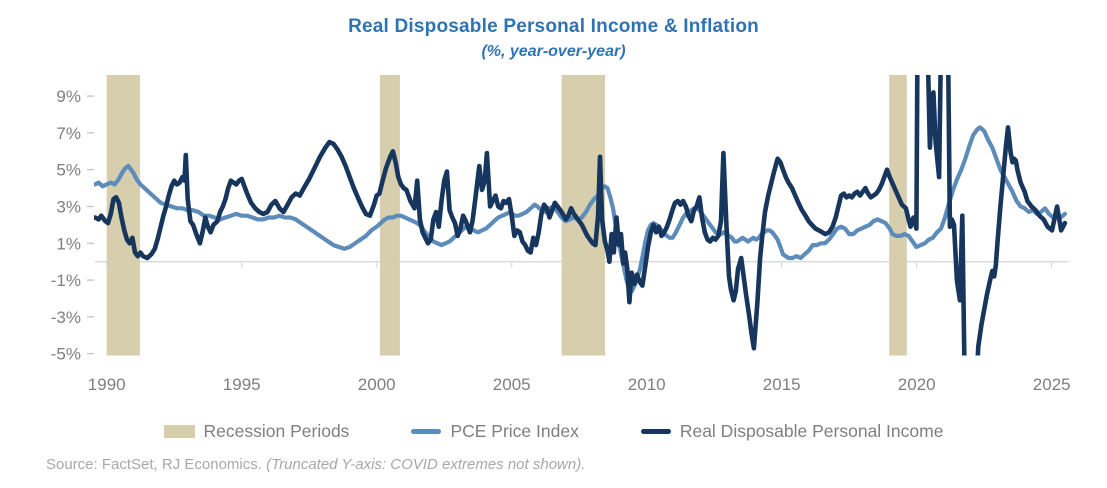 The width and height of the screenshot is (1107, 488). Describe the element at coordinates (553, 51) in the screenshot. I see `chart-subtitle: (%, year-over-year)` at that location.